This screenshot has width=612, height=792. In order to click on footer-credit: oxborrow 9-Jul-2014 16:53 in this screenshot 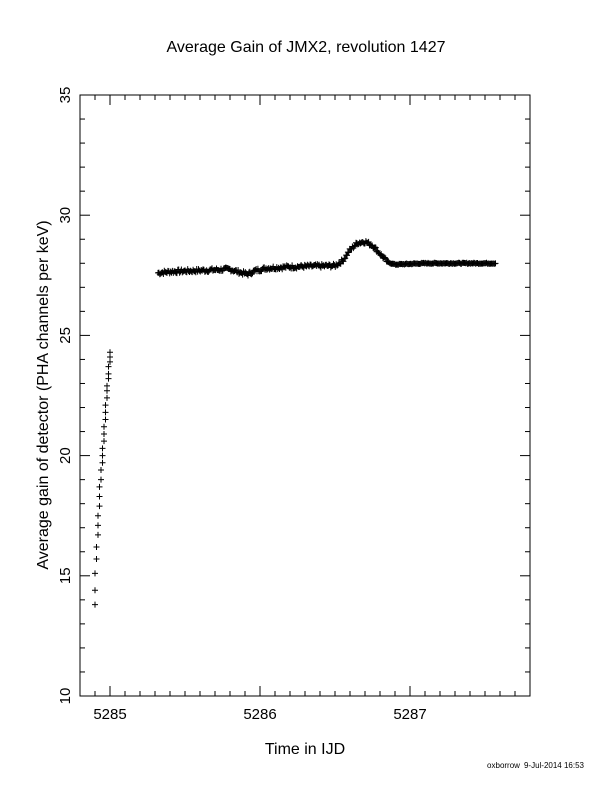, I will do `click(536, 765)`.